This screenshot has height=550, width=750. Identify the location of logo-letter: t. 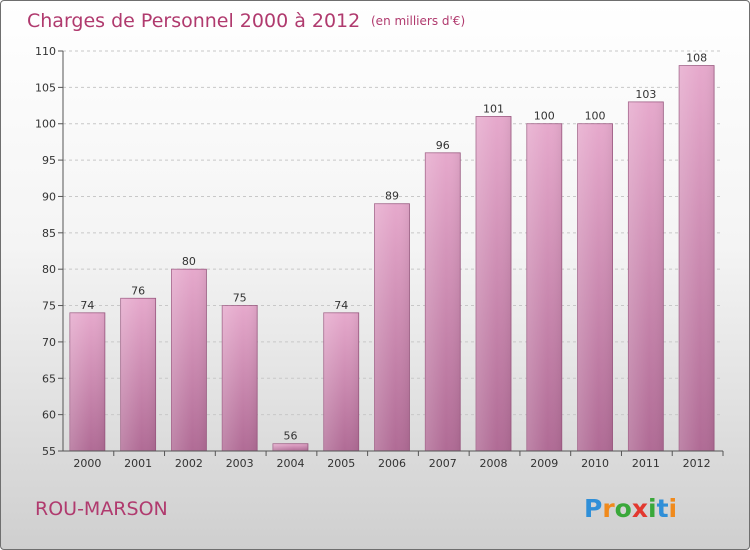
(663, 508).